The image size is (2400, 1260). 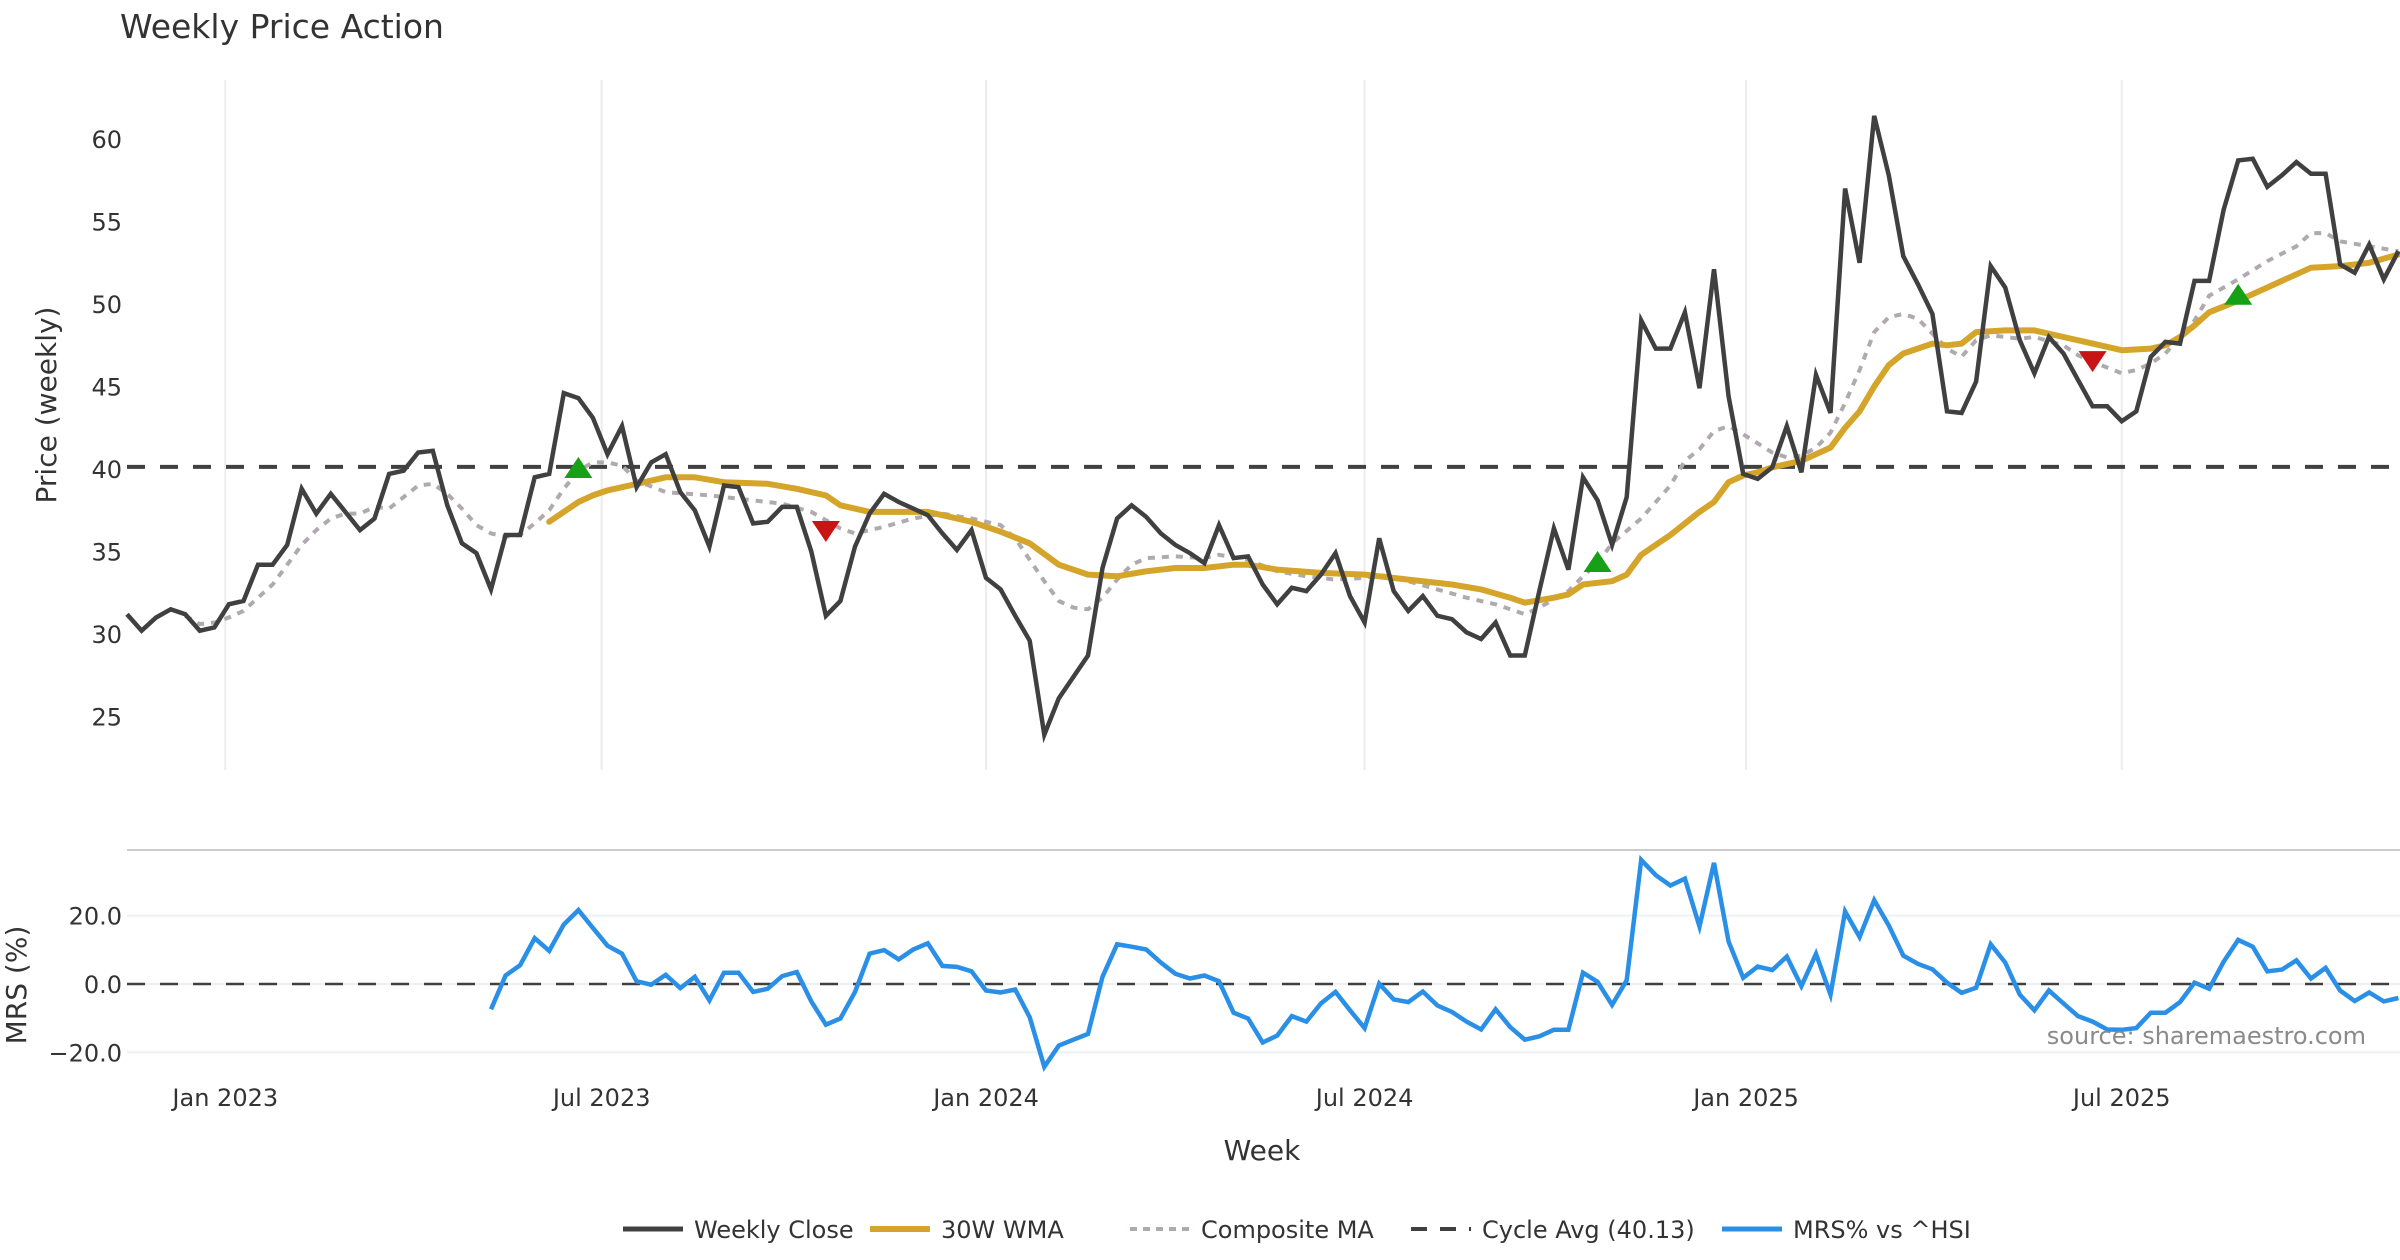 What do you see at coordinates (106, 305) in the screenshot?
I see `price-y-tick-label: 50` at bounding box center [106, 305].